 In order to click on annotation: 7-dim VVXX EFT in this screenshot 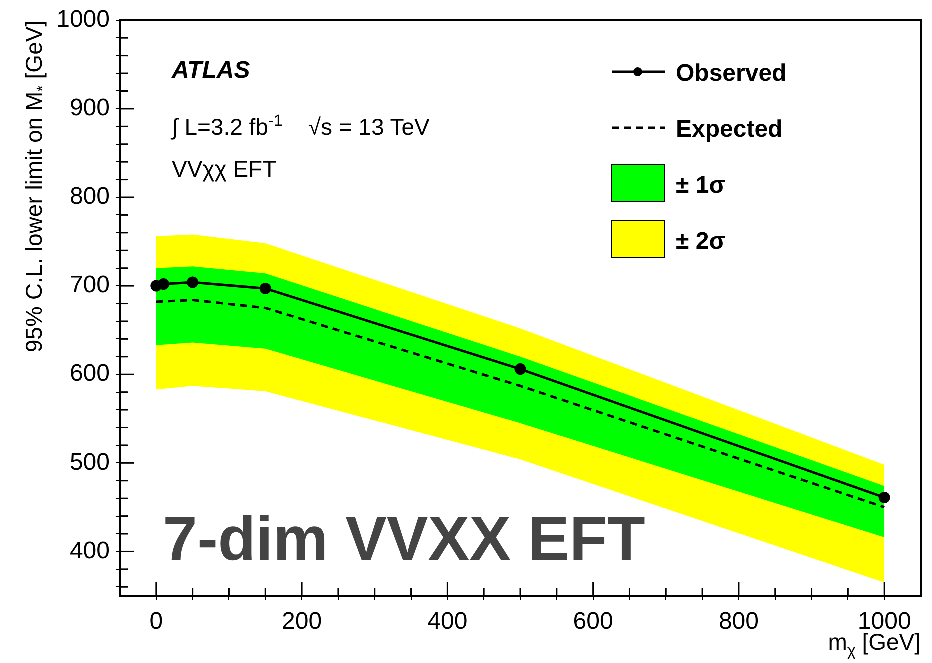, I will do `click(404, 539)`.